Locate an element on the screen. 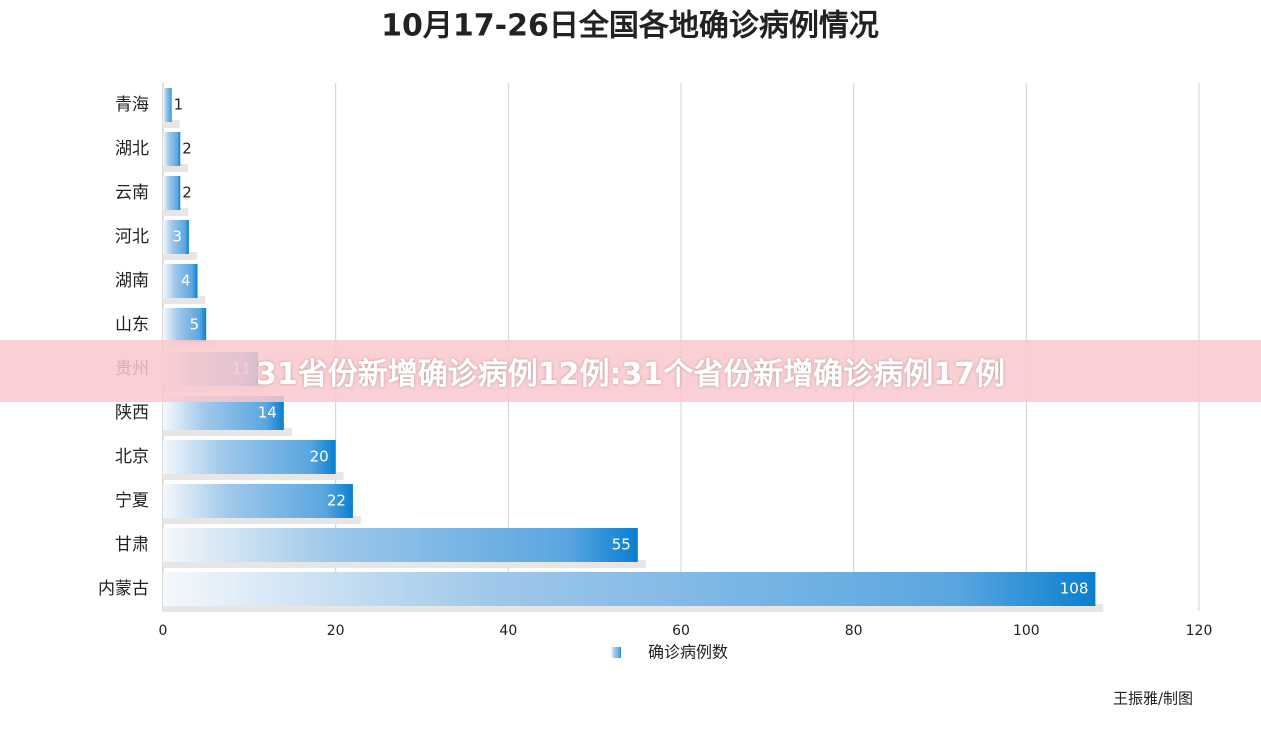 The width and height of the screenshot is (1261, 742). value-label: 22 is located at coordinates (336, 501).